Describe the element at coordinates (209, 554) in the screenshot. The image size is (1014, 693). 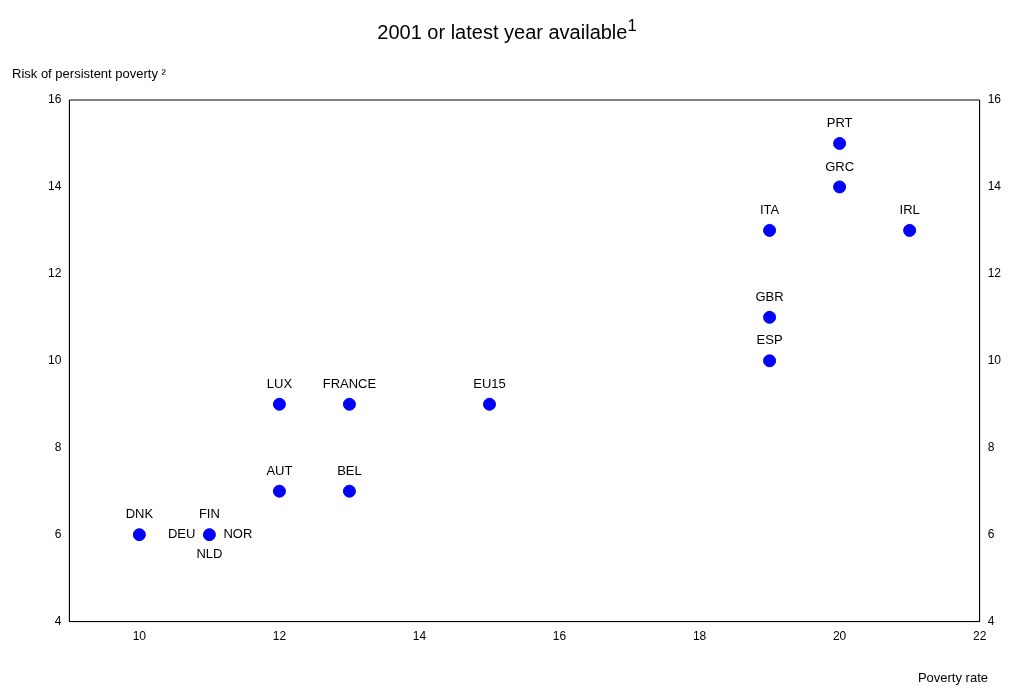
I see `annotation: NLD` at that location.